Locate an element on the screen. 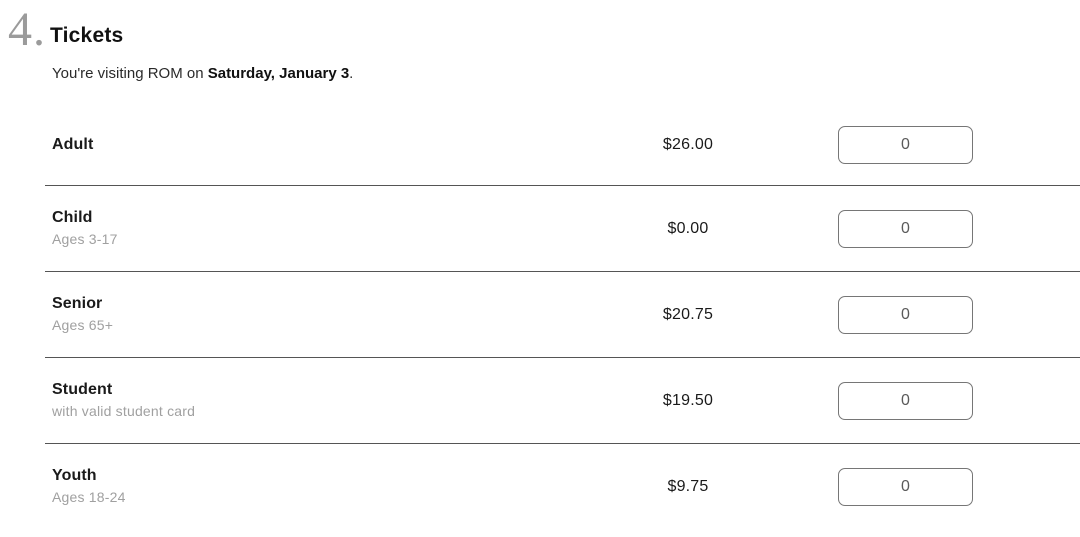 The width and height of the screenshot is (1080, 537). step-number: 4. is located at coordinates (27, 29).